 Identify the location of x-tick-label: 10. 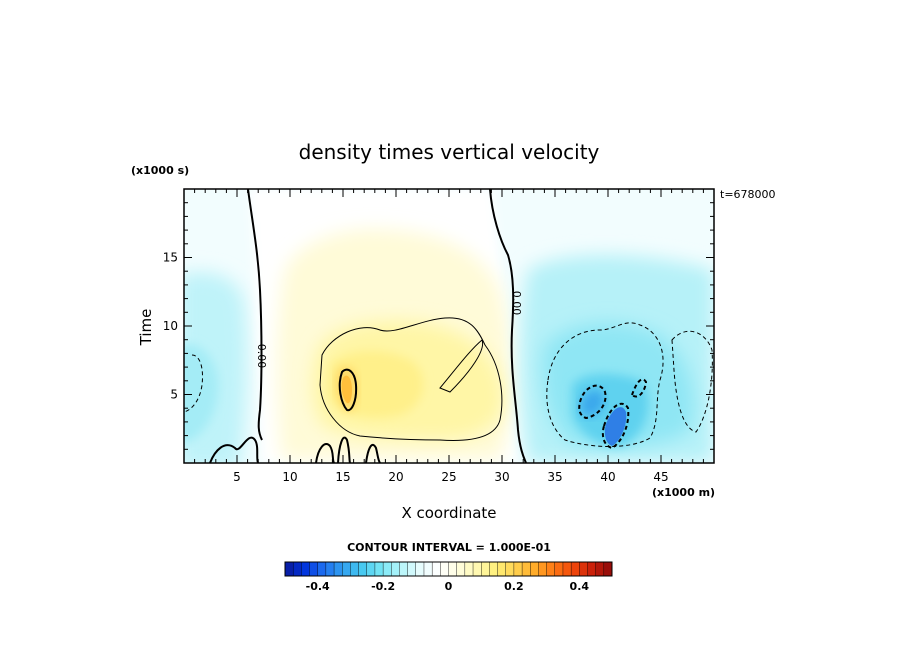
(289, 477).